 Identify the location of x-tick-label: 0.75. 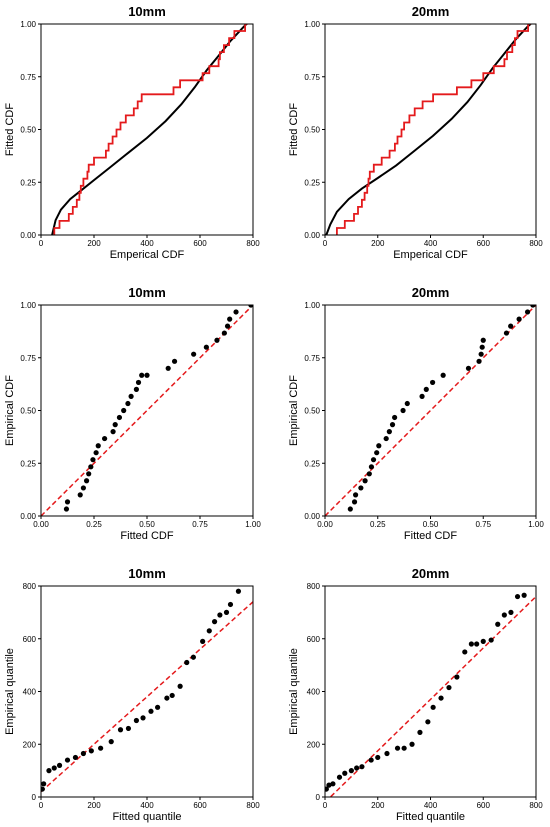
(200, 524).